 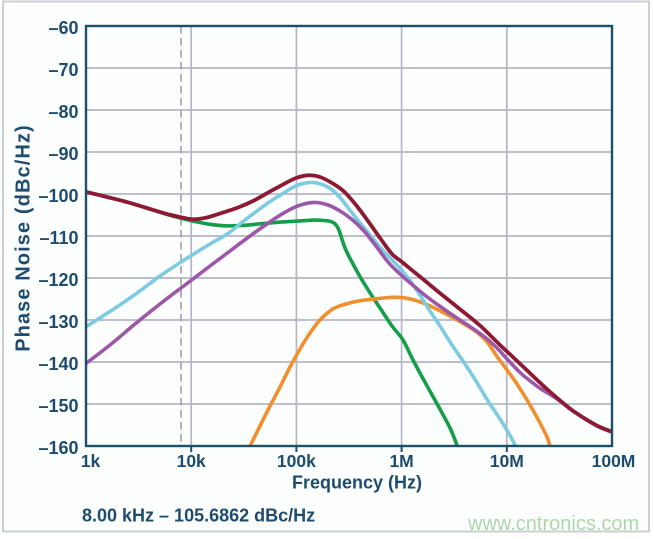 I want to click on svg-text: –100, so click(x=58, y=196).